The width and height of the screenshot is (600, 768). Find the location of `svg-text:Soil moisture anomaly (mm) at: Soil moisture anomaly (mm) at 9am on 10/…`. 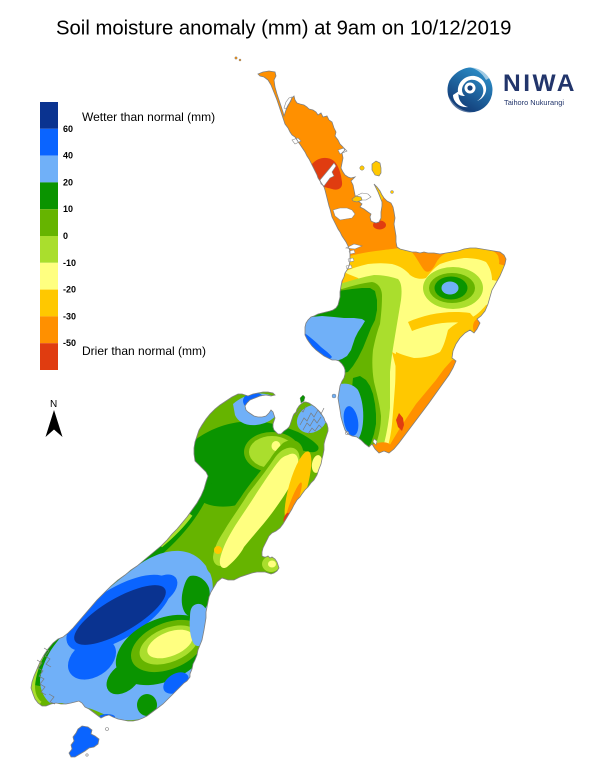

svg-text:Soil moisture anomaly (mm) at: Soil moisture anomaly (mm) at 9am on 10/… is located at coordinates (283, 29).